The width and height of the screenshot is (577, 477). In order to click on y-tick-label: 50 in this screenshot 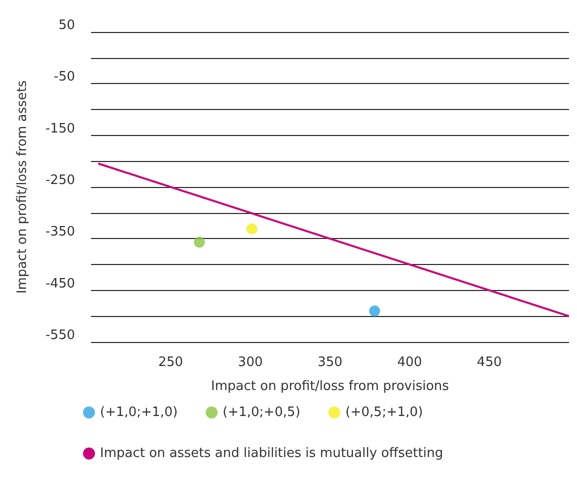, I will do `click(66, 25)`.